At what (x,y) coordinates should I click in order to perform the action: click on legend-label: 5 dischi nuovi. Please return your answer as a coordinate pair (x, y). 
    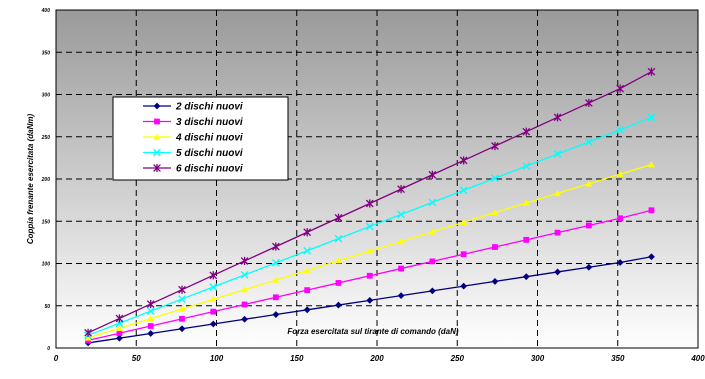
    Looking at the image, I should click on (209, 153).